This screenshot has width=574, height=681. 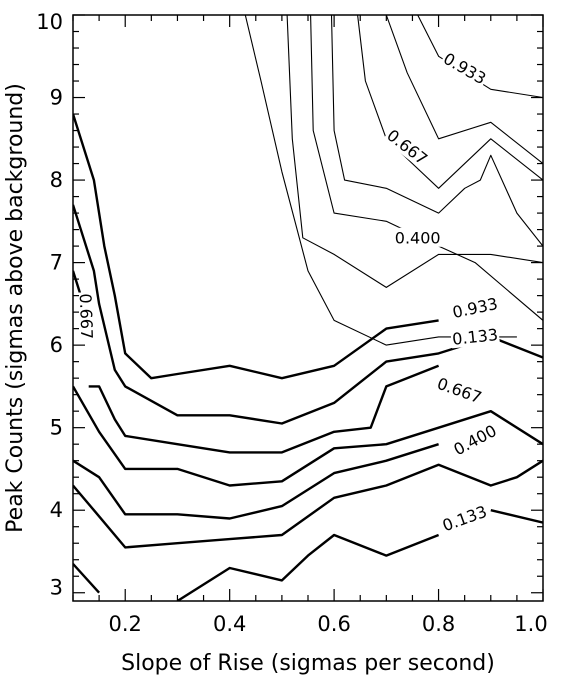 I want to click on contour-label-8: 0.667, so click(x=86, y=316).